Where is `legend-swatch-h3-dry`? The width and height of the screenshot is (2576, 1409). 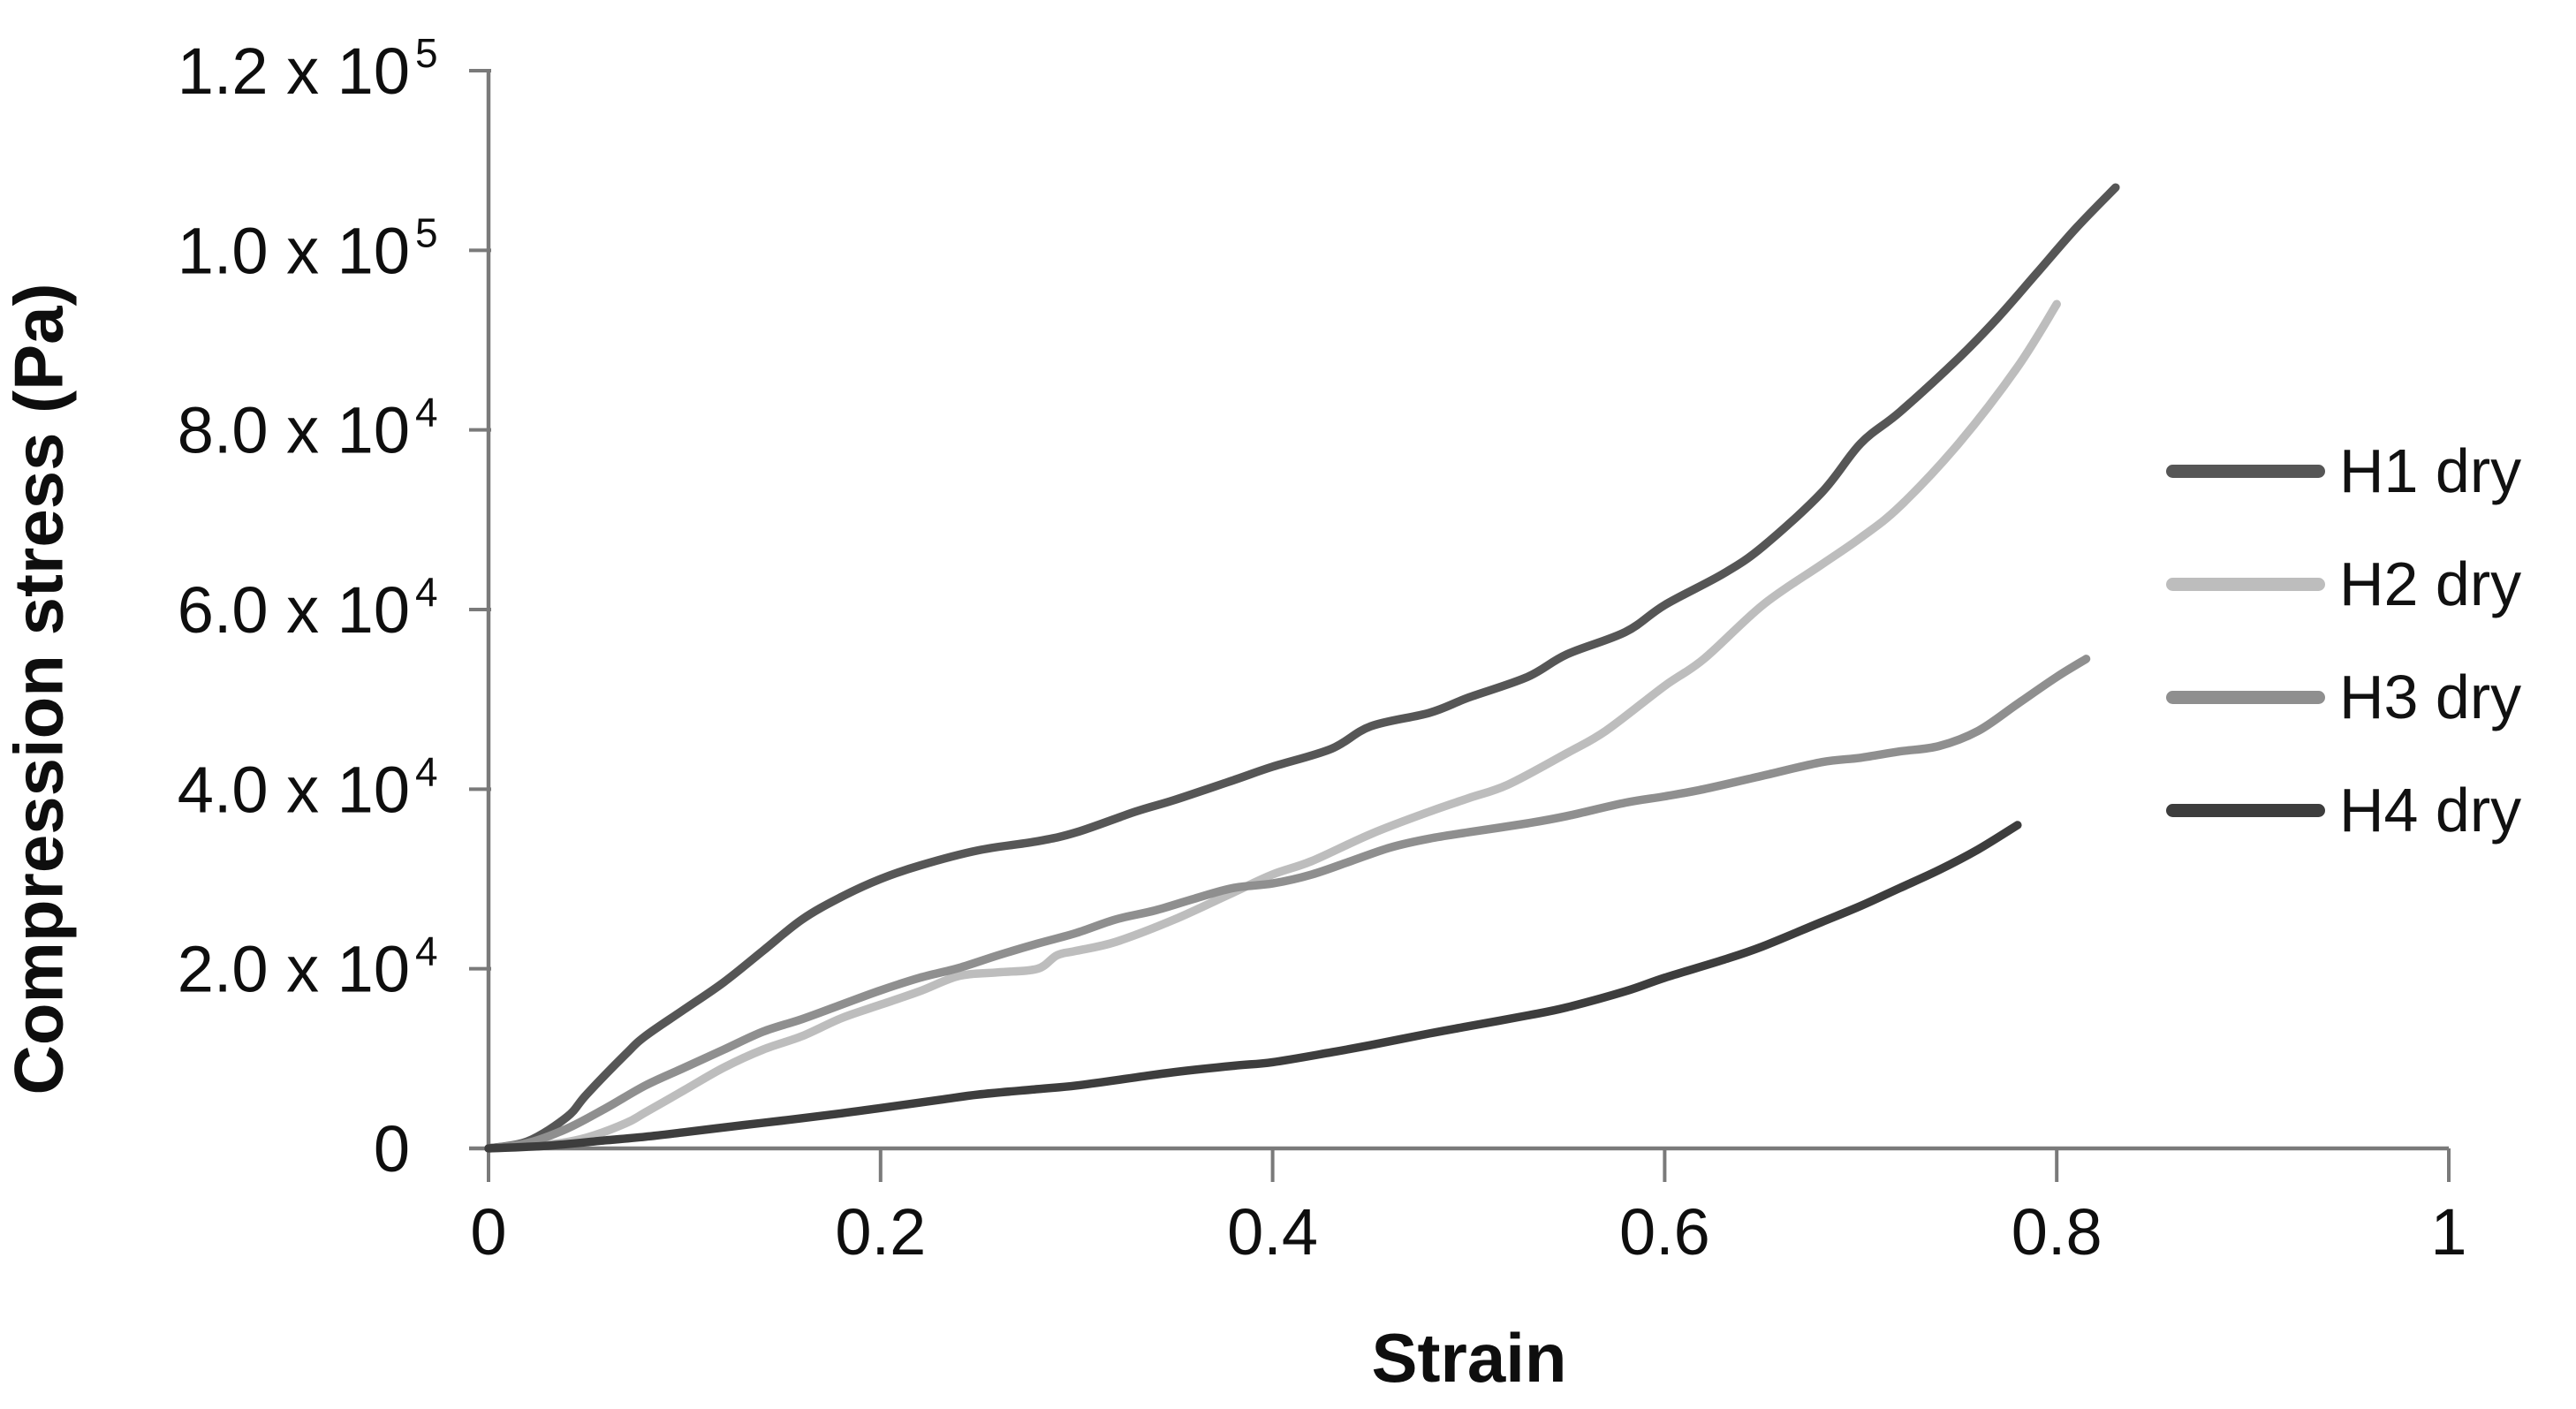
legend-swatch-h3-dry is located at coordinates (2245, 697).